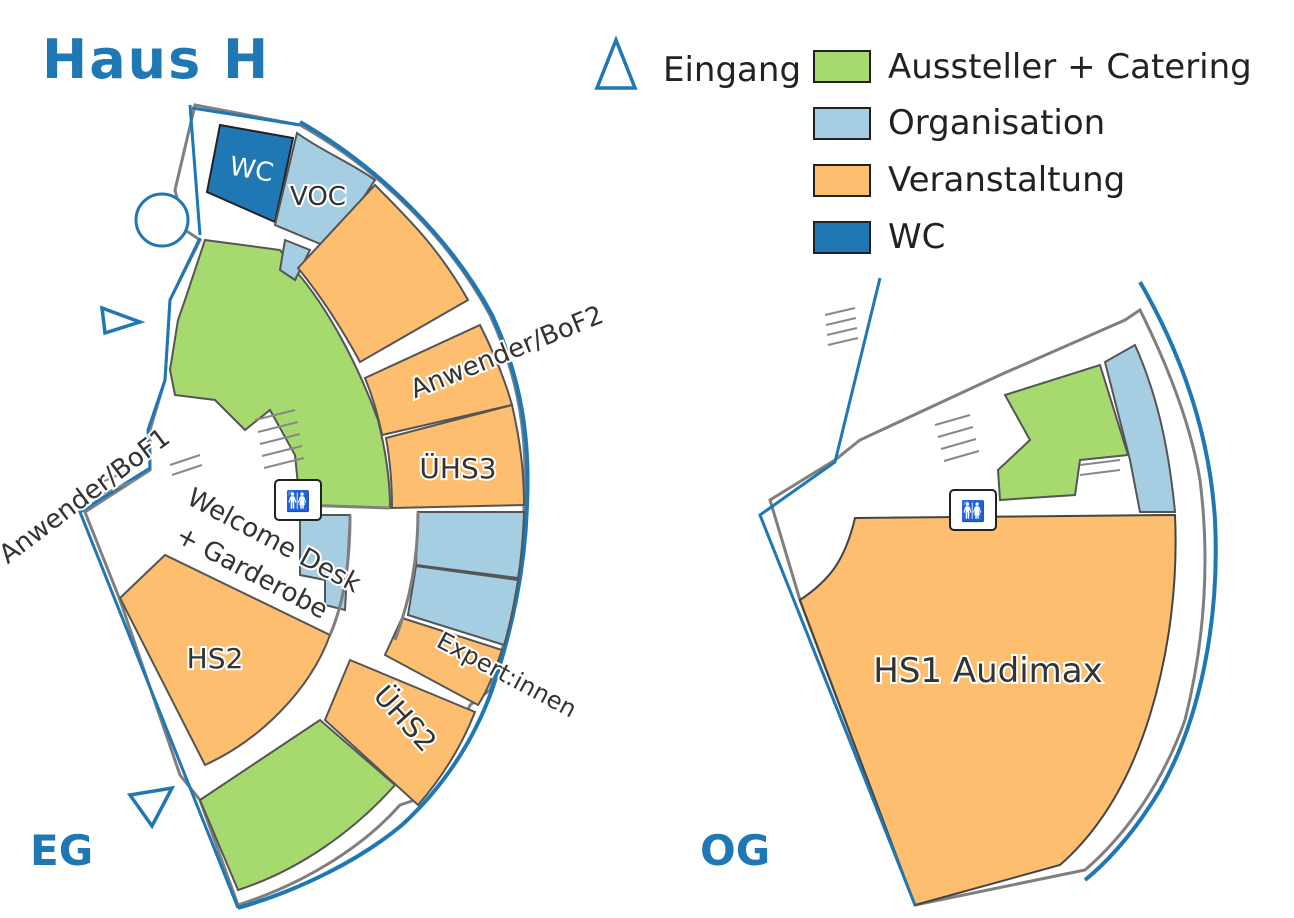  Describe the element at coordinates (199, 452) in the screenshot. I see `eg-stairs` at that location.